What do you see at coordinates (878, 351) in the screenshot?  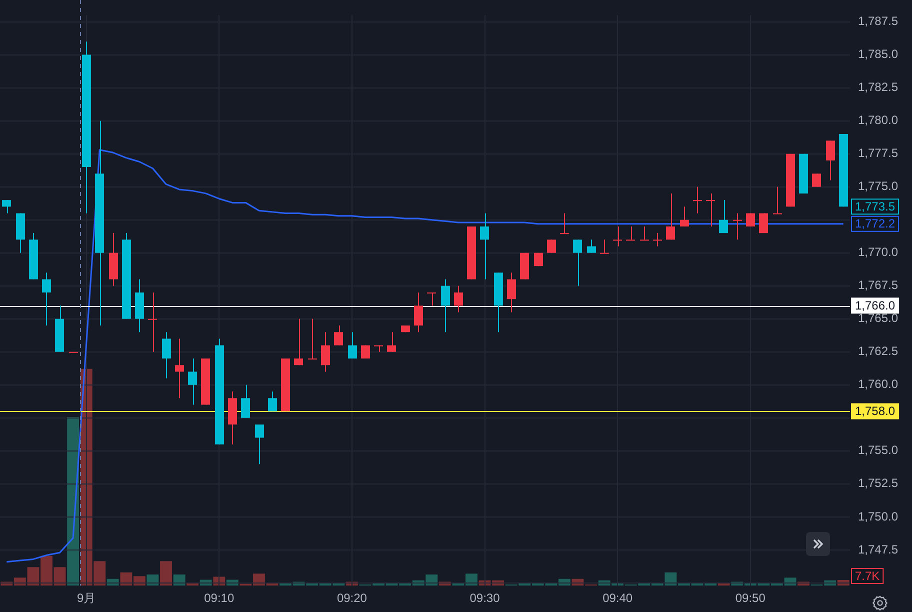 I see `y-tick-label: 1,762.5` at bounding box center [878, 351].